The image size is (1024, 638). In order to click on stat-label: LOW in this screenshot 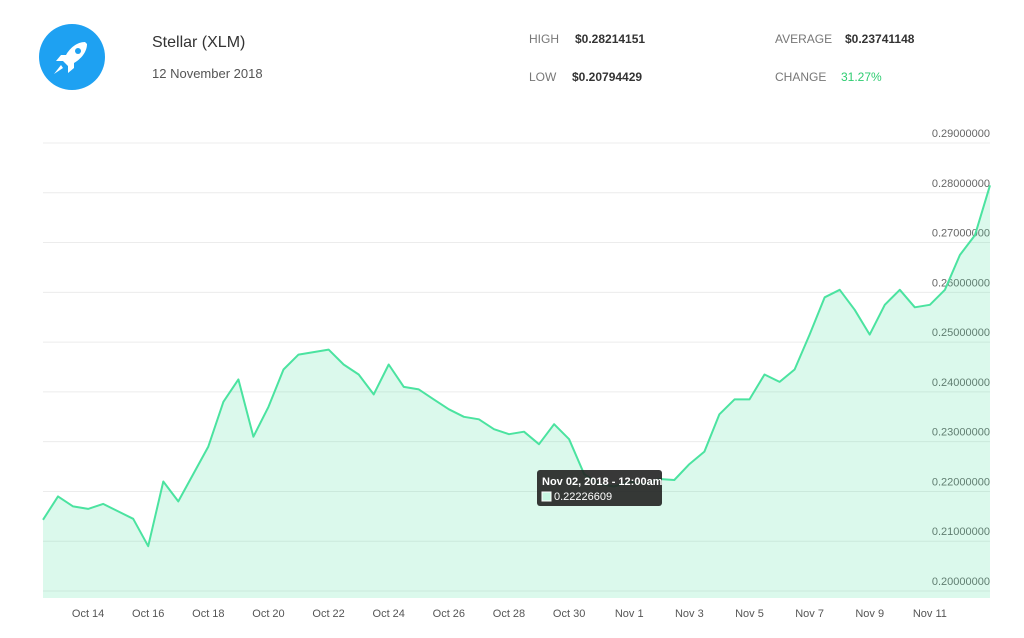, I will do `click(543, 77)`.